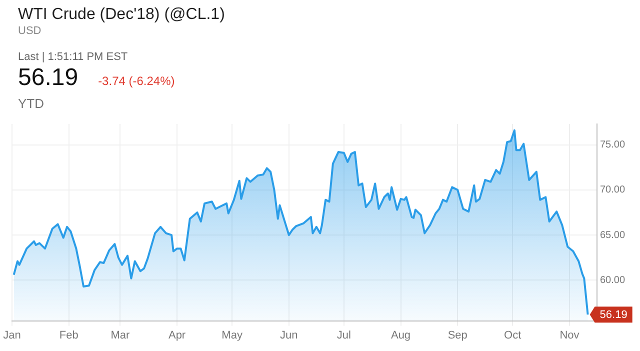 This screenshot has width=640, height=351. Describe the element at coordinates (513, 335) in the screenshot. I see `x-tick-label: Oct` at that location.